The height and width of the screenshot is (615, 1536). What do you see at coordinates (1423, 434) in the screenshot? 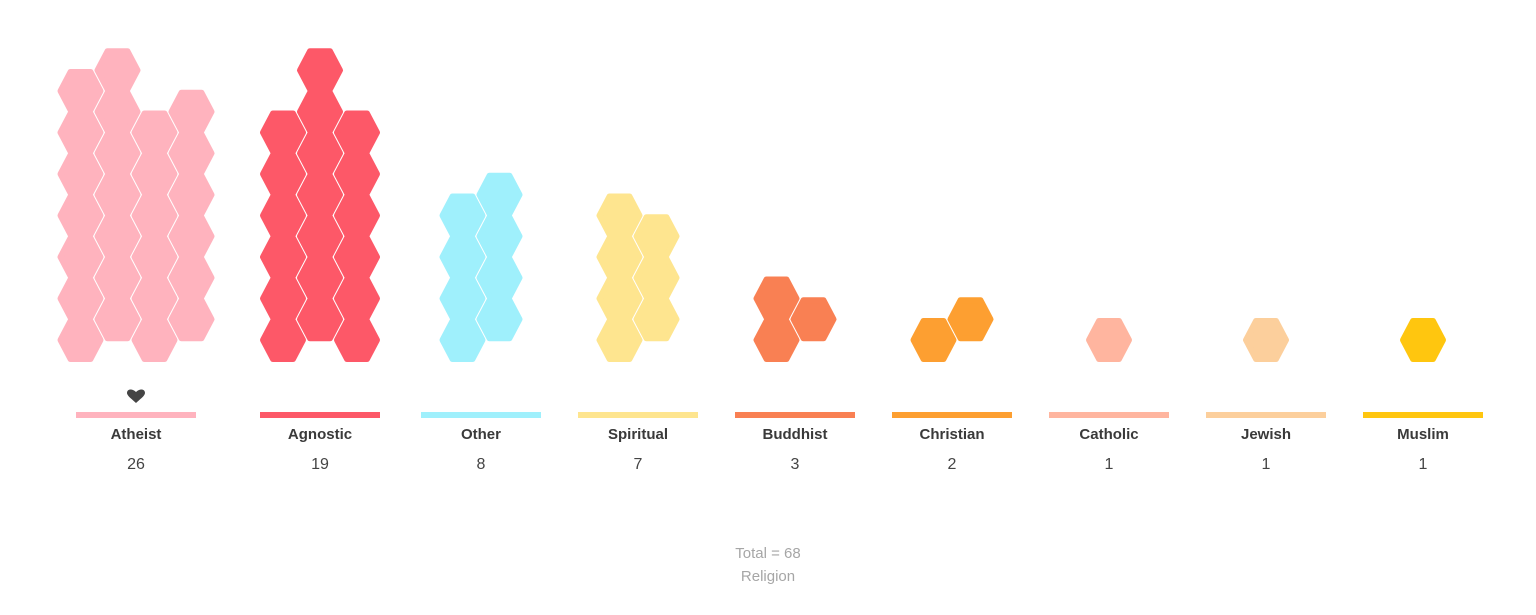
I see `category-label-muslim: Muslim` at bounding box center [1423, 434].